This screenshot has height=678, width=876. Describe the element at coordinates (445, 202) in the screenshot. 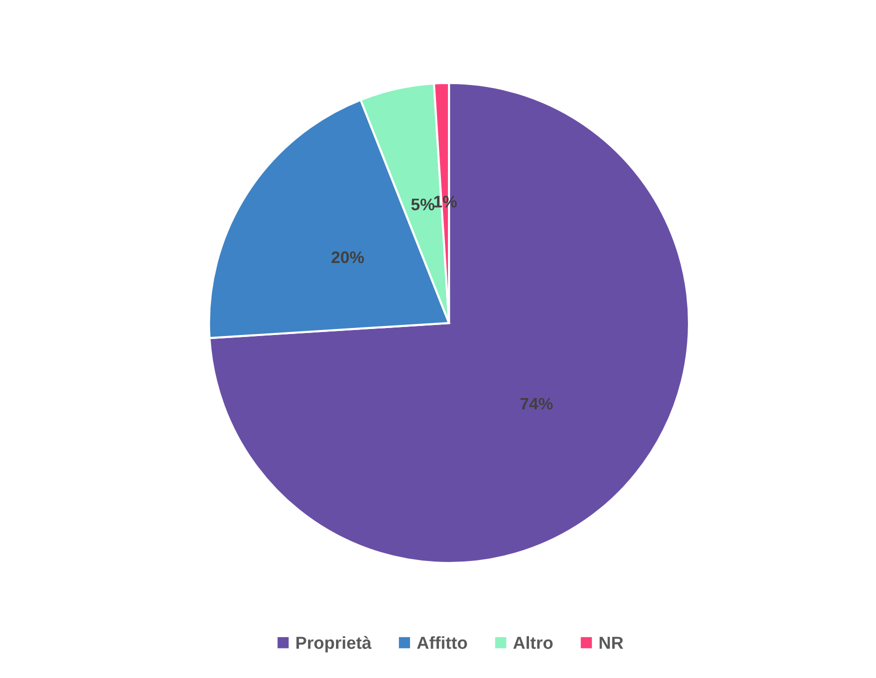

I see `data-label: 1%` at that location.